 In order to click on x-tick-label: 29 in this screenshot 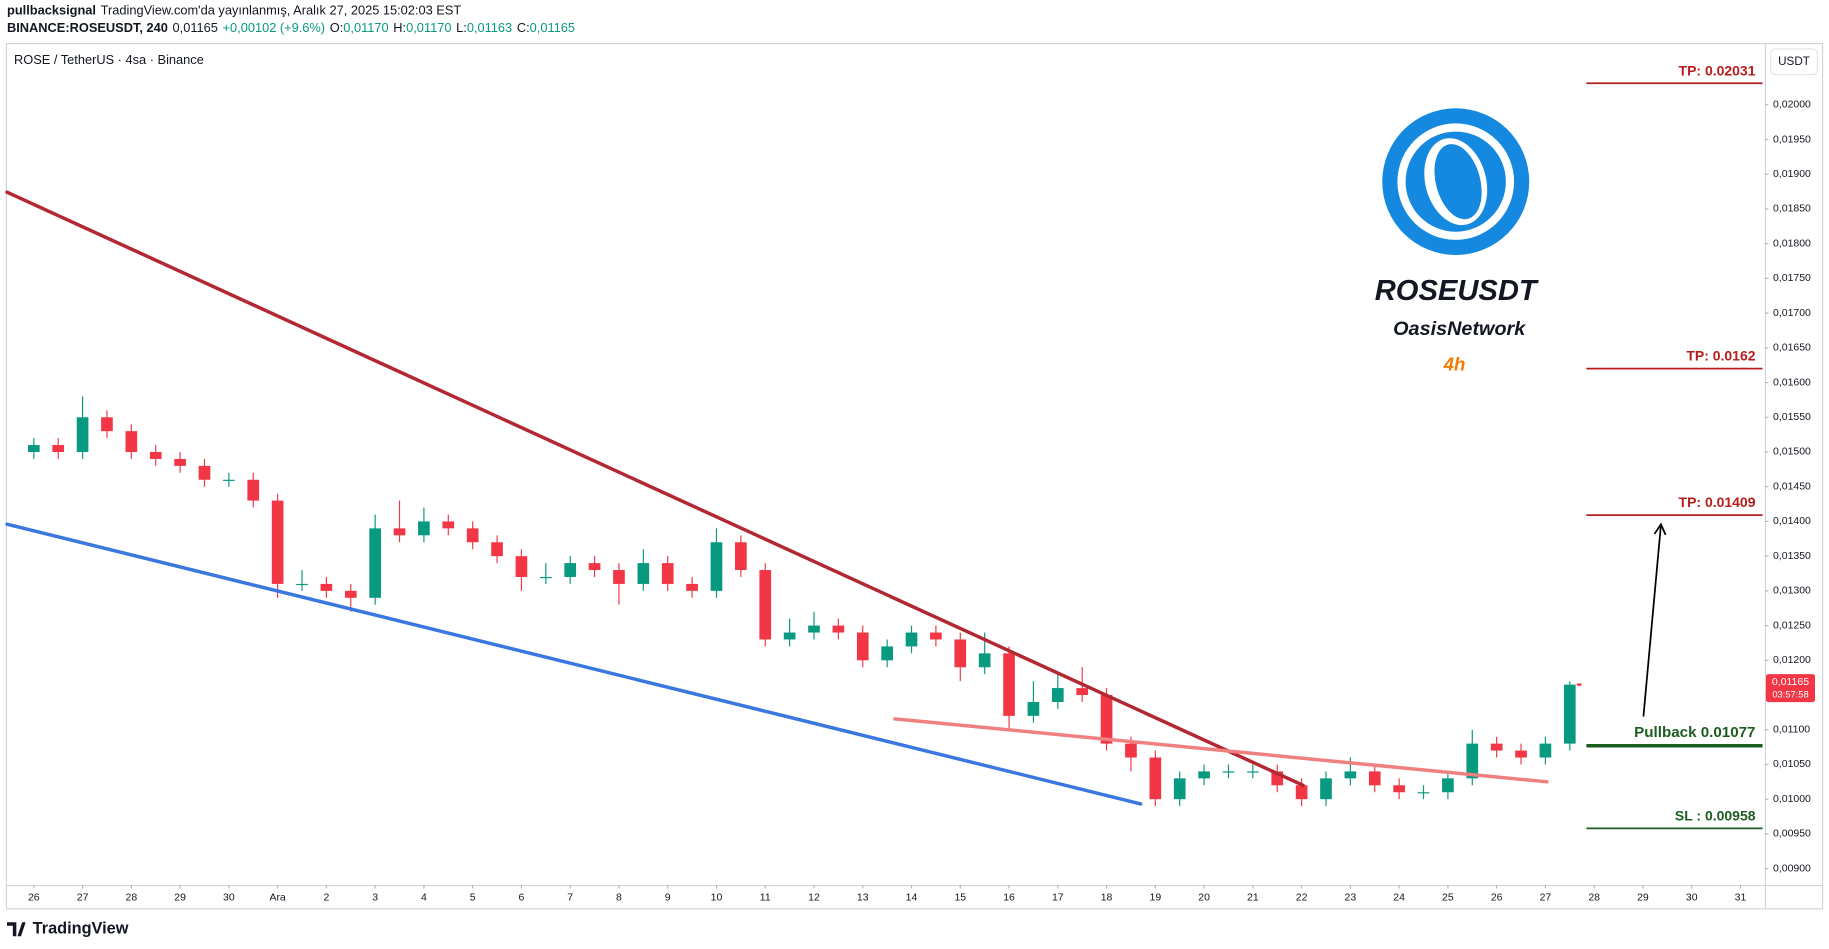, I will do `click(180, 898)`.